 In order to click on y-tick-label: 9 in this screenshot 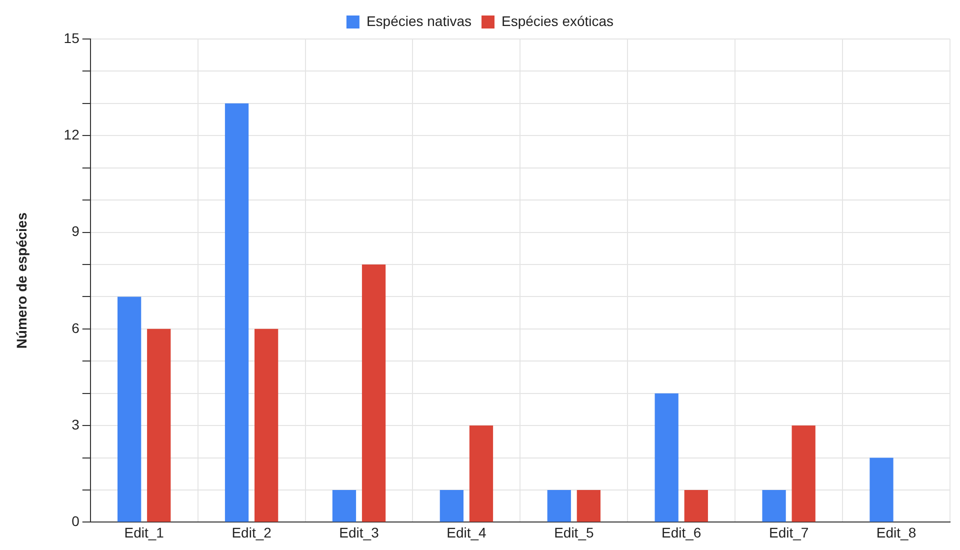, I will do `click(76, 231)`.